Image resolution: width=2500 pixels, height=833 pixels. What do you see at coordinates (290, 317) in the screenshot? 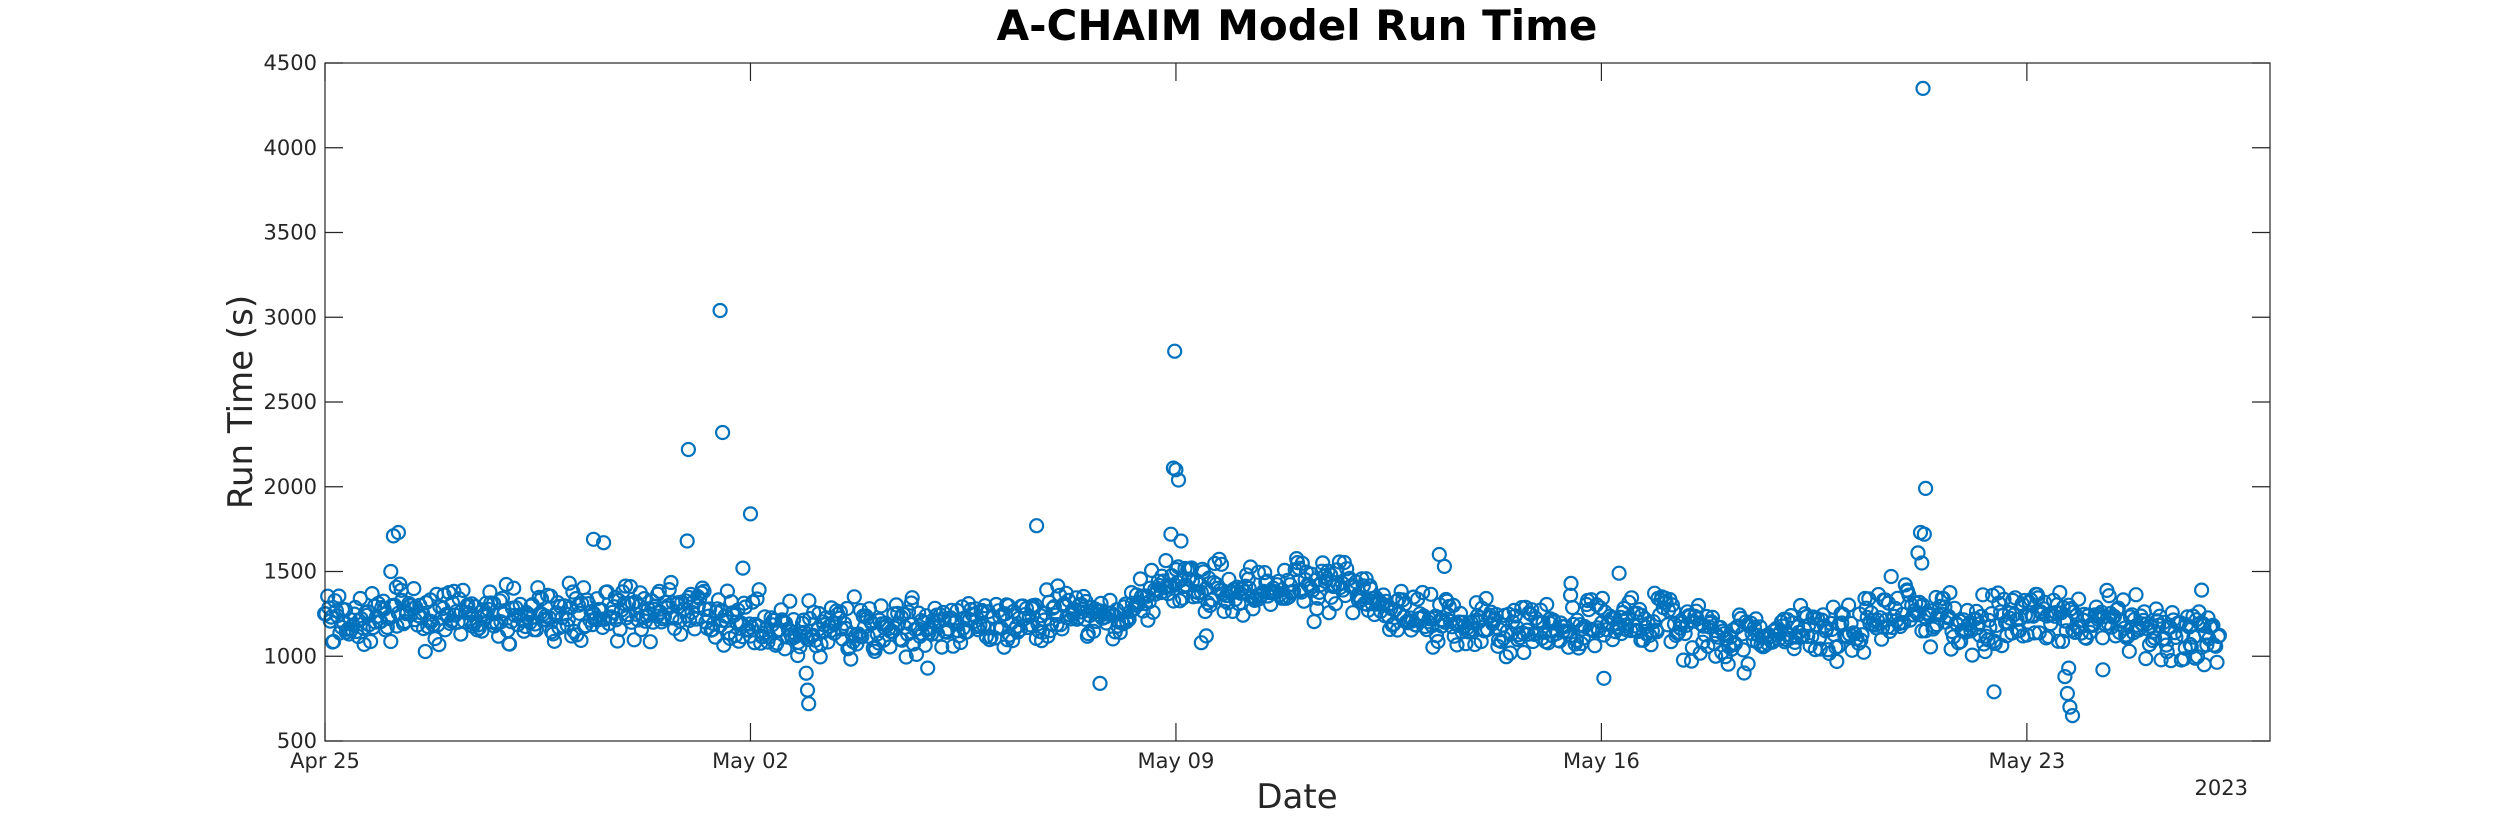
I see `y-tick-label: 3000` at bounding box center [290, 317].